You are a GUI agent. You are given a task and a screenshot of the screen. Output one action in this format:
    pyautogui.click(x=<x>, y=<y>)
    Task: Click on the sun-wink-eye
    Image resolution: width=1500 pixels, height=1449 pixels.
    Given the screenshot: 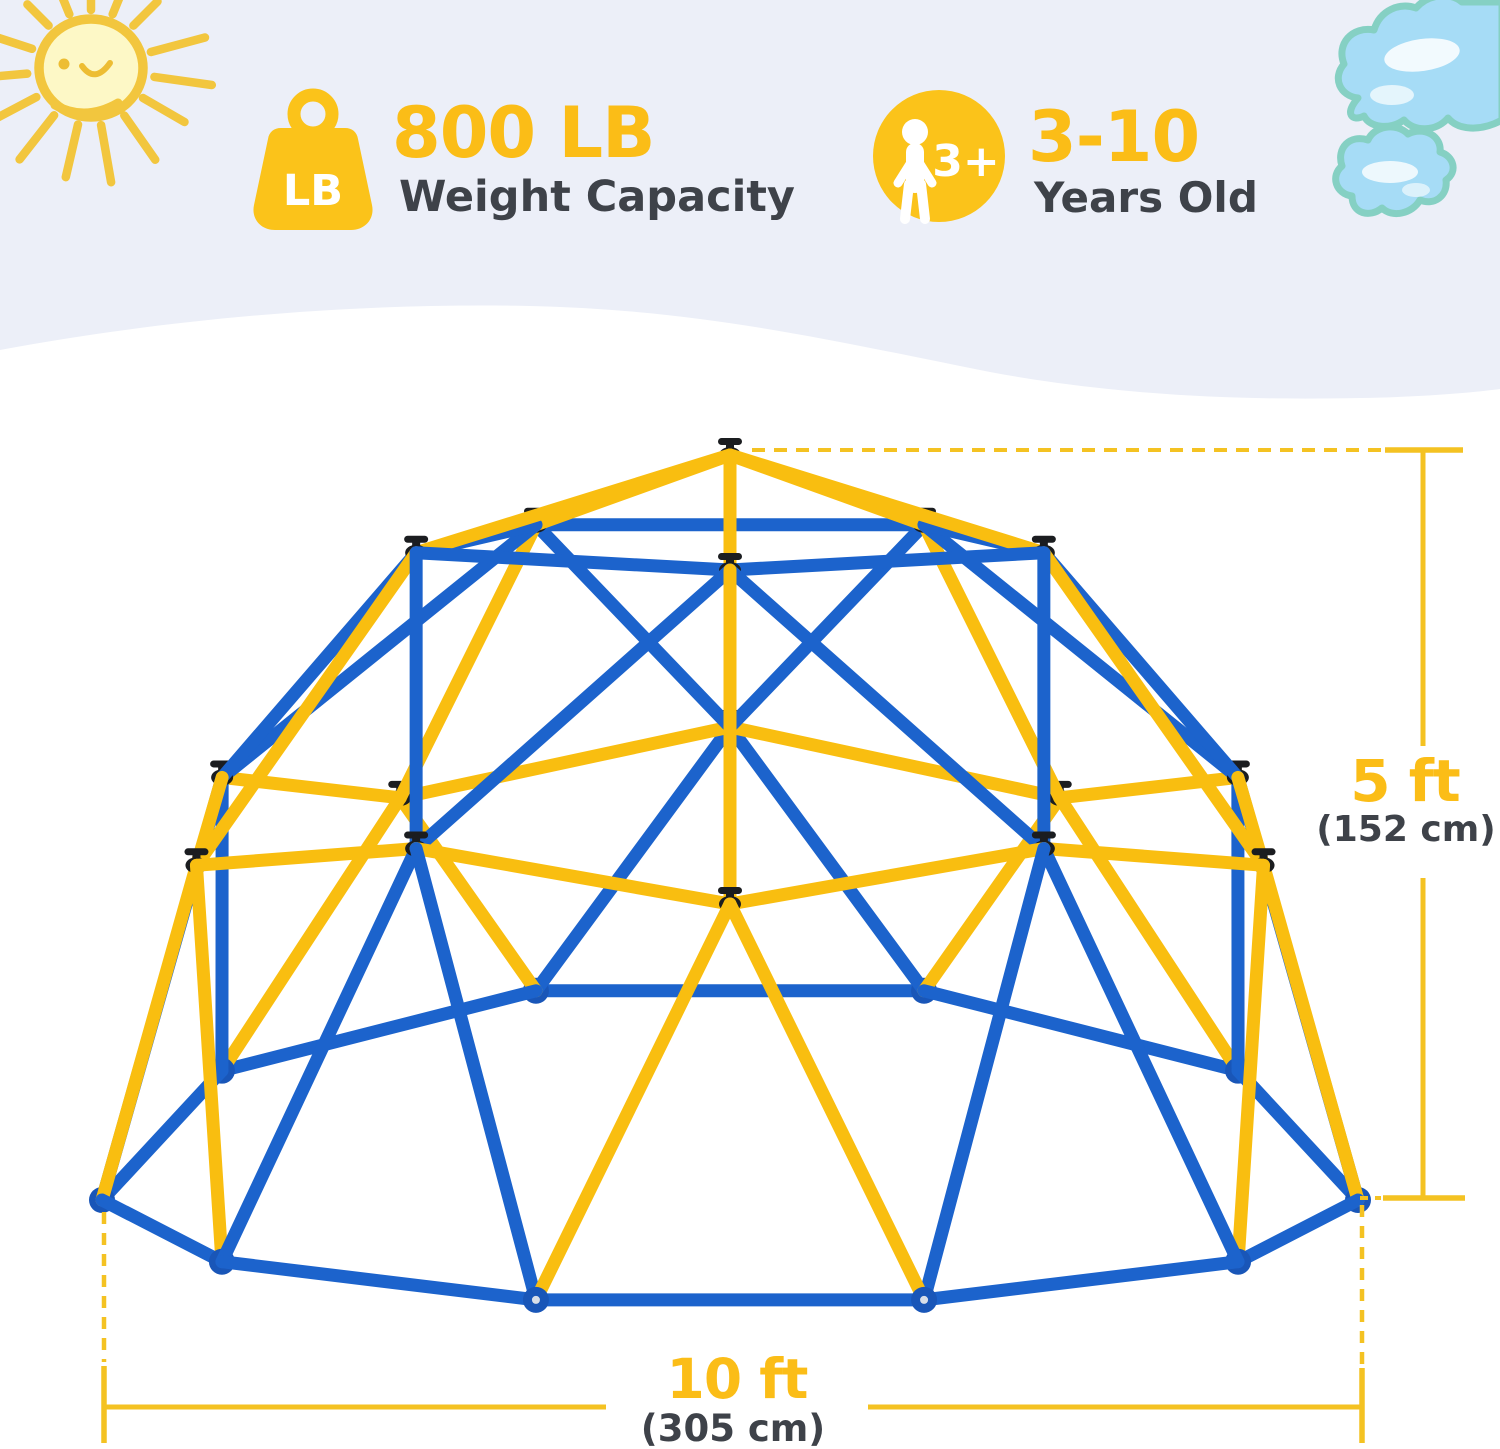 What is the action you would take?
    pyautogui.click(x=96, y=69)
    